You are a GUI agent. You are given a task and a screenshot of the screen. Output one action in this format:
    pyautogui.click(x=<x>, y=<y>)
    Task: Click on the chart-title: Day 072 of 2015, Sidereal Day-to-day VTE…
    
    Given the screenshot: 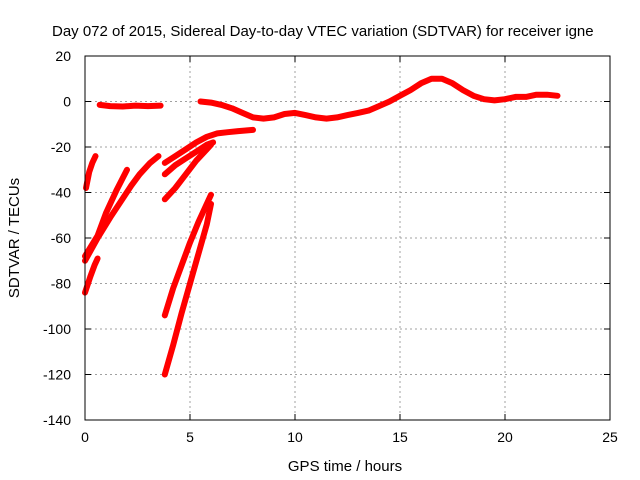 What is the action you would take?
    pyautogui.click(x=323, y=31)
    